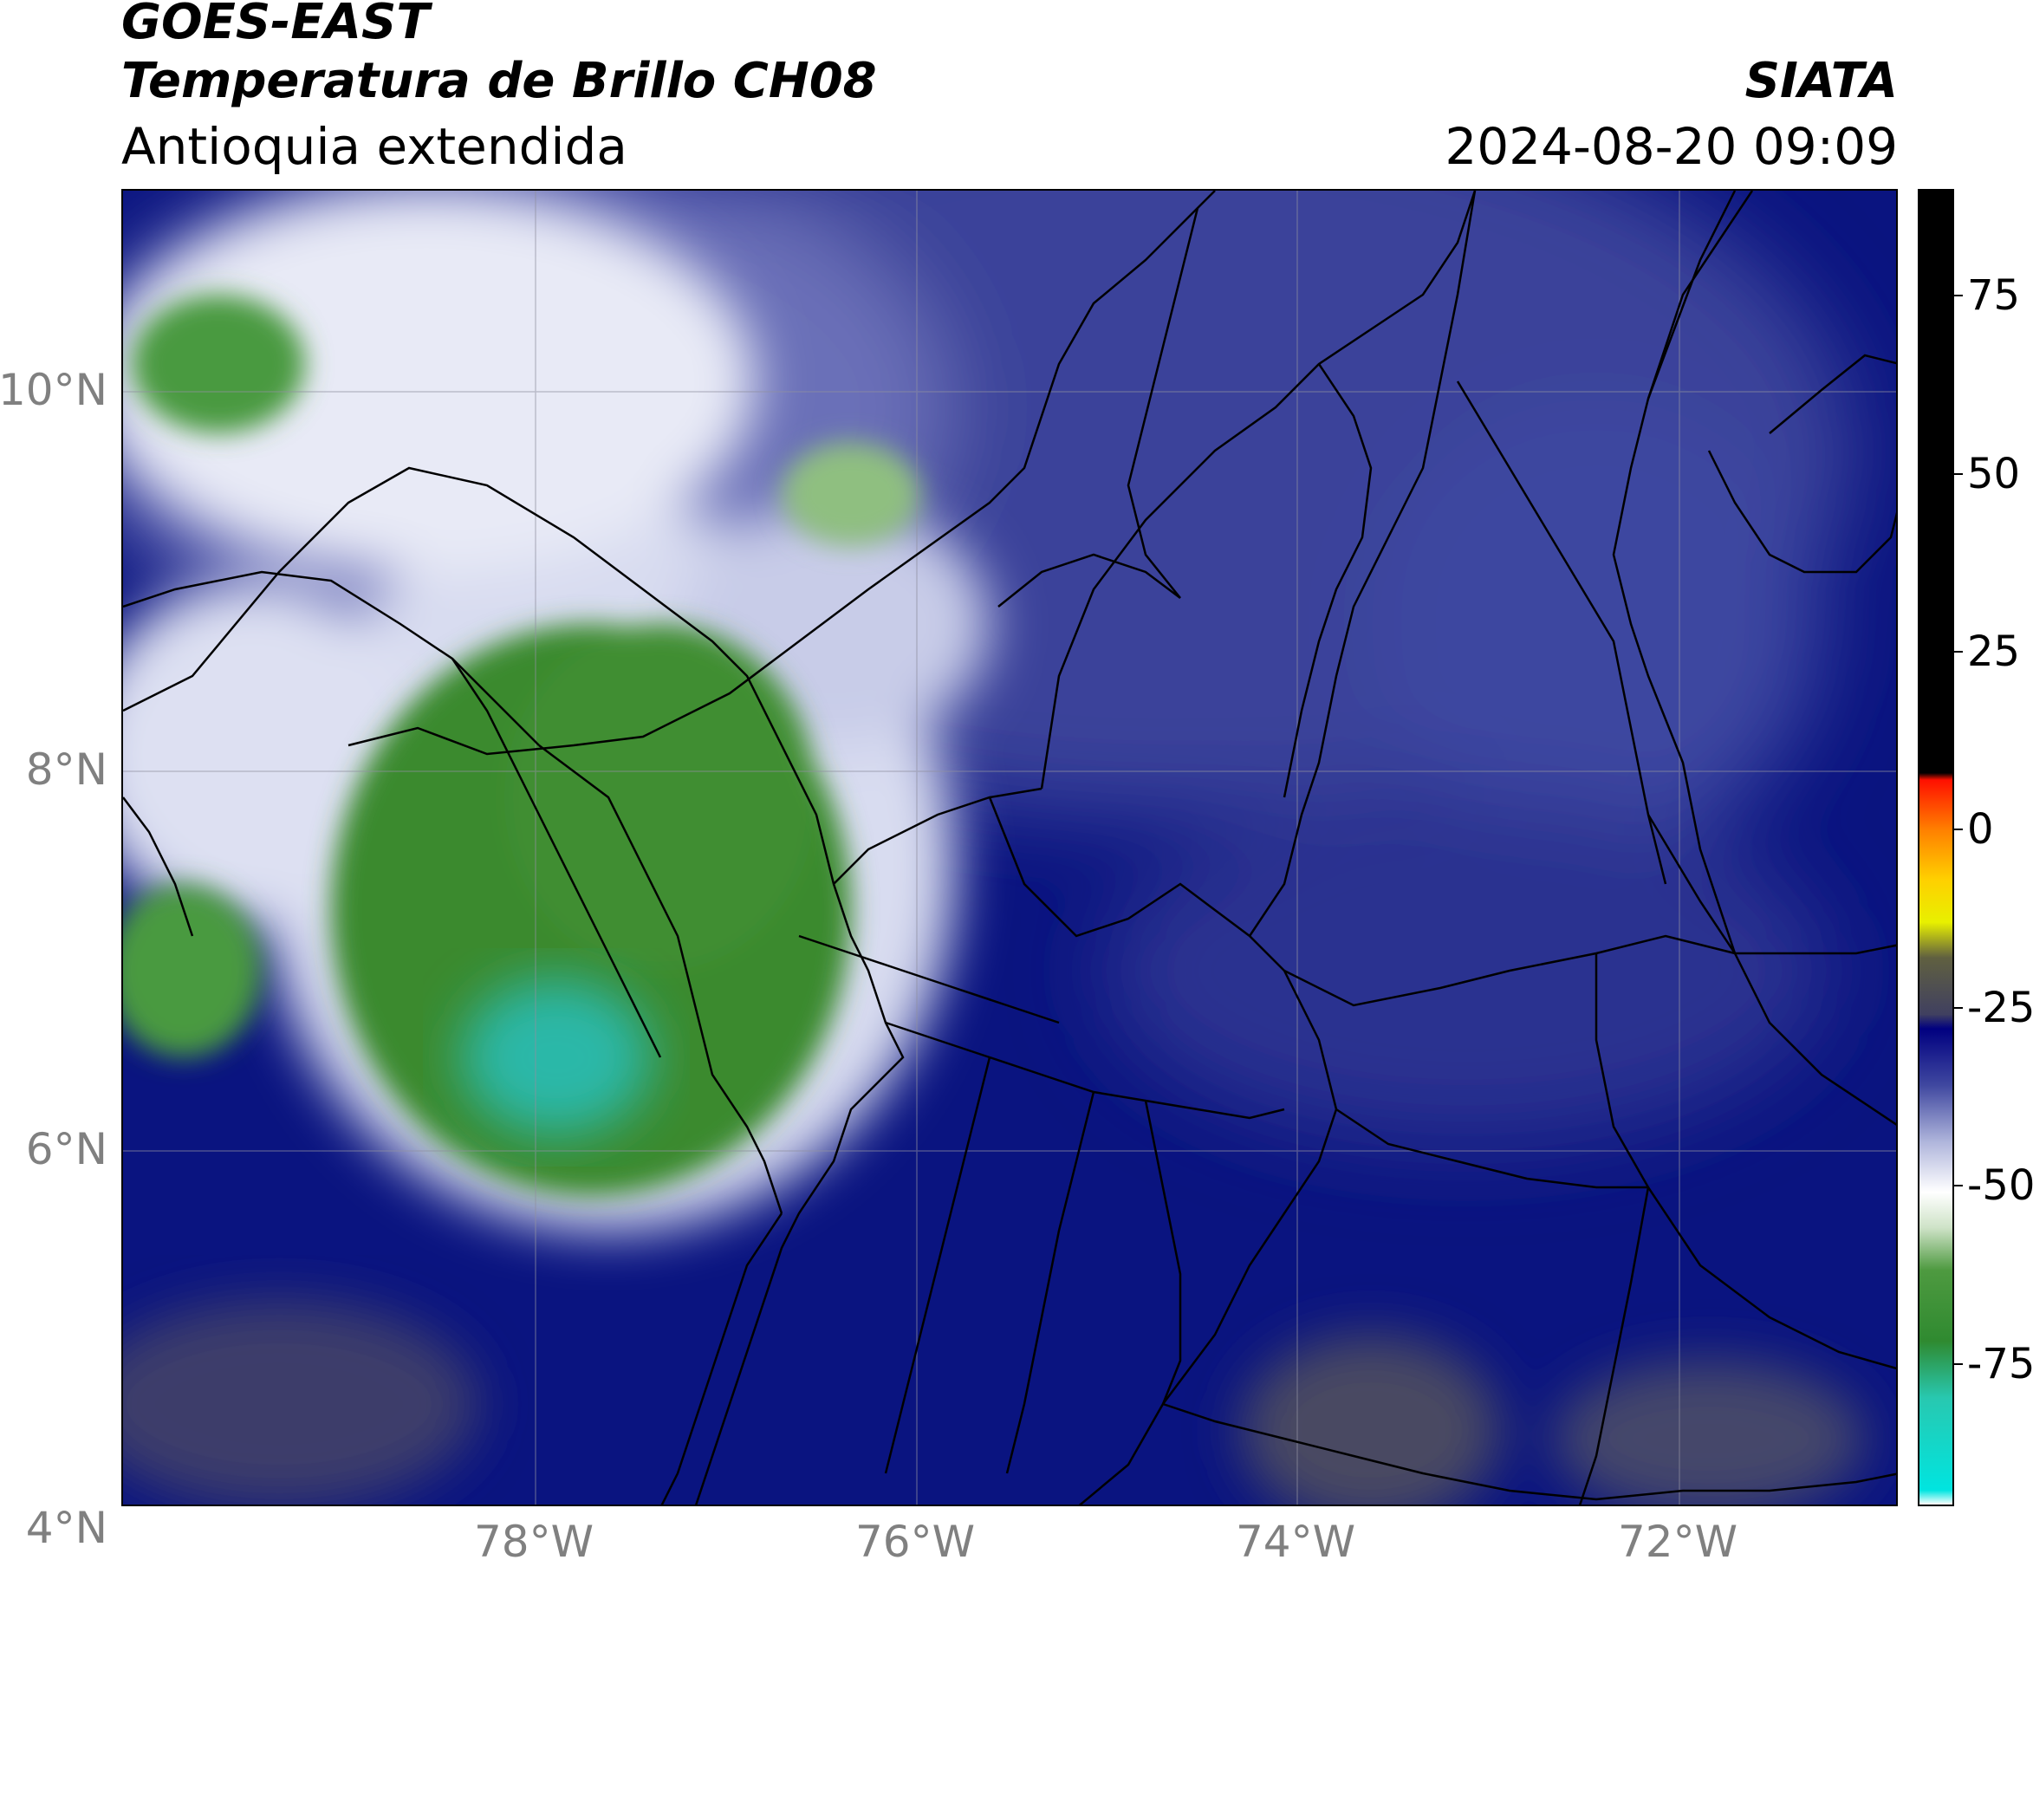  I want to click on product-title: Temperatura de Brillo CH08, so click(499, 81).